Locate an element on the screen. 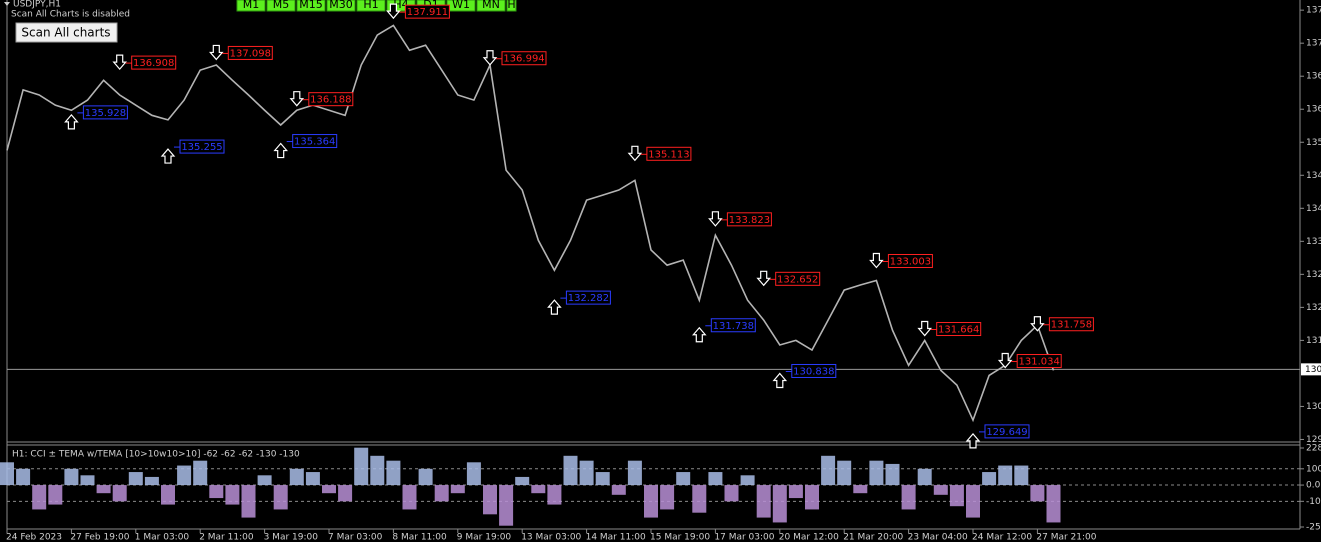 The height and width of the screenshot is (542, 1321). timeframe-label: M30 is located at coordinates (341, 5).